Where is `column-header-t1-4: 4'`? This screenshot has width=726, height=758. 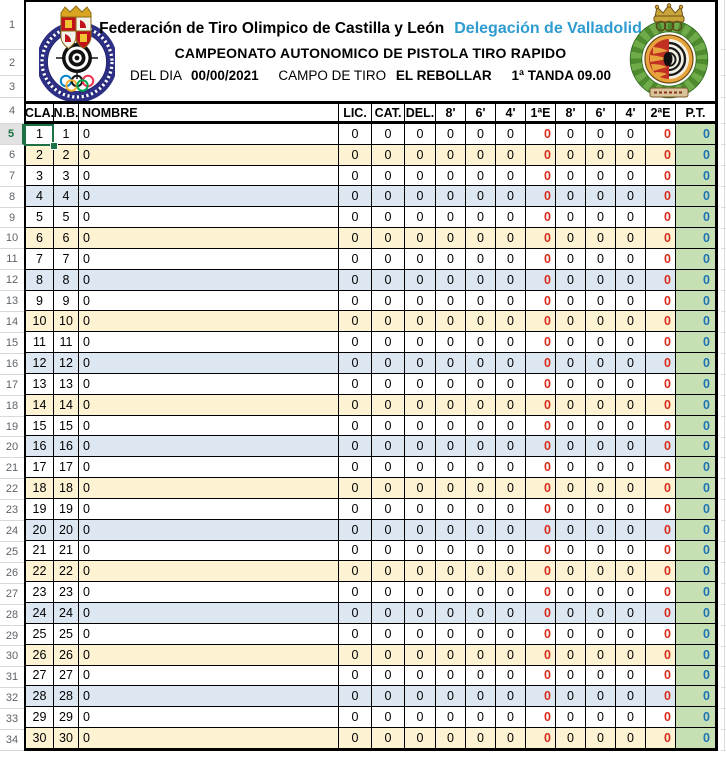 column-header-t1-4: 4' is located at coordinates (511, 112).